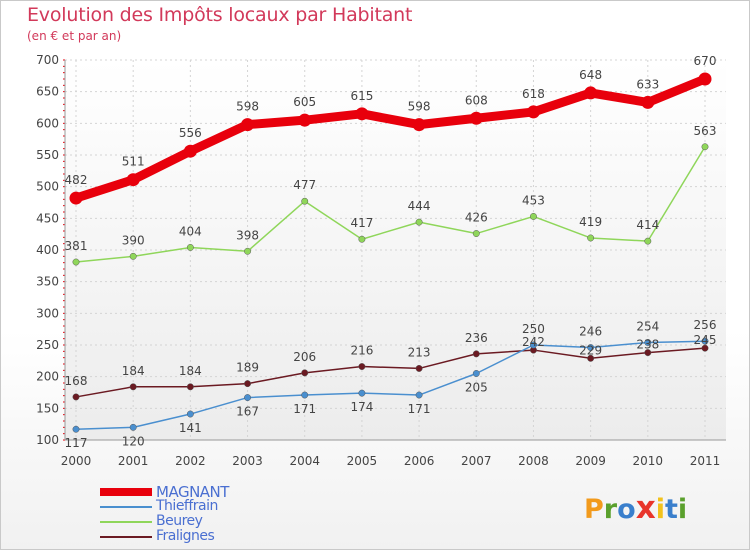 The width and height of the screenshot is (750, 550). I want to click on data-label: 216, so click(361, 351).